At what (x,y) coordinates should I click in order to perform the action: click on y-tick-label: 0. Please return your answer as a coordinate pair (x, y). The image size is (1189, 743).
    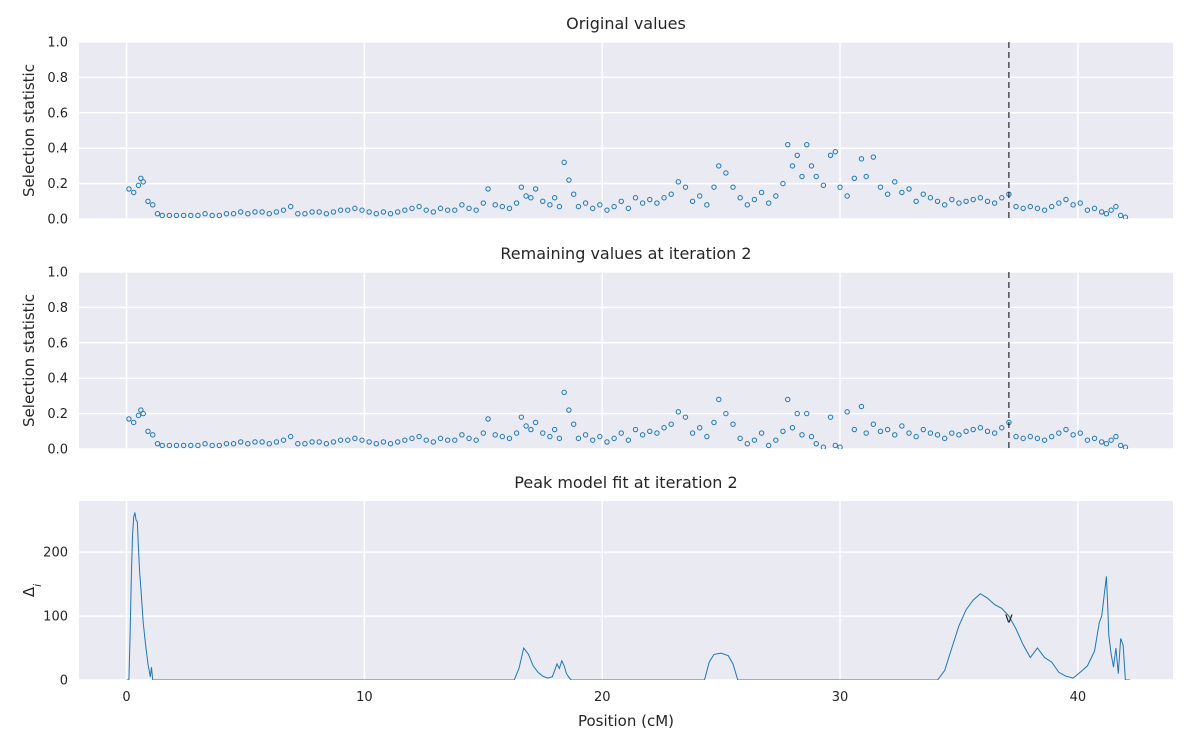
    Looking at the image, I should click on (64, 681).